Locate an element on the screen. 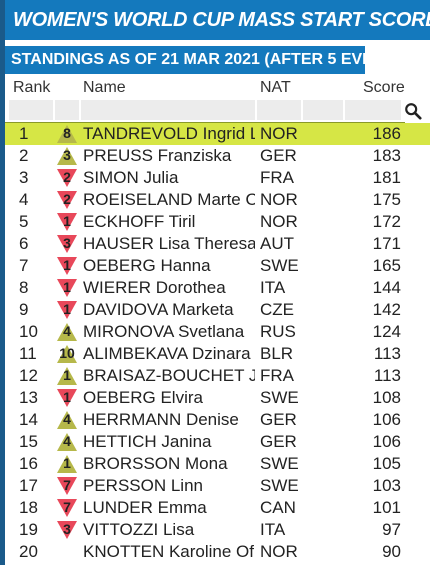 The height and width of the screenshot is (565, 430). filter-nat is located at coordinates (279, 110).